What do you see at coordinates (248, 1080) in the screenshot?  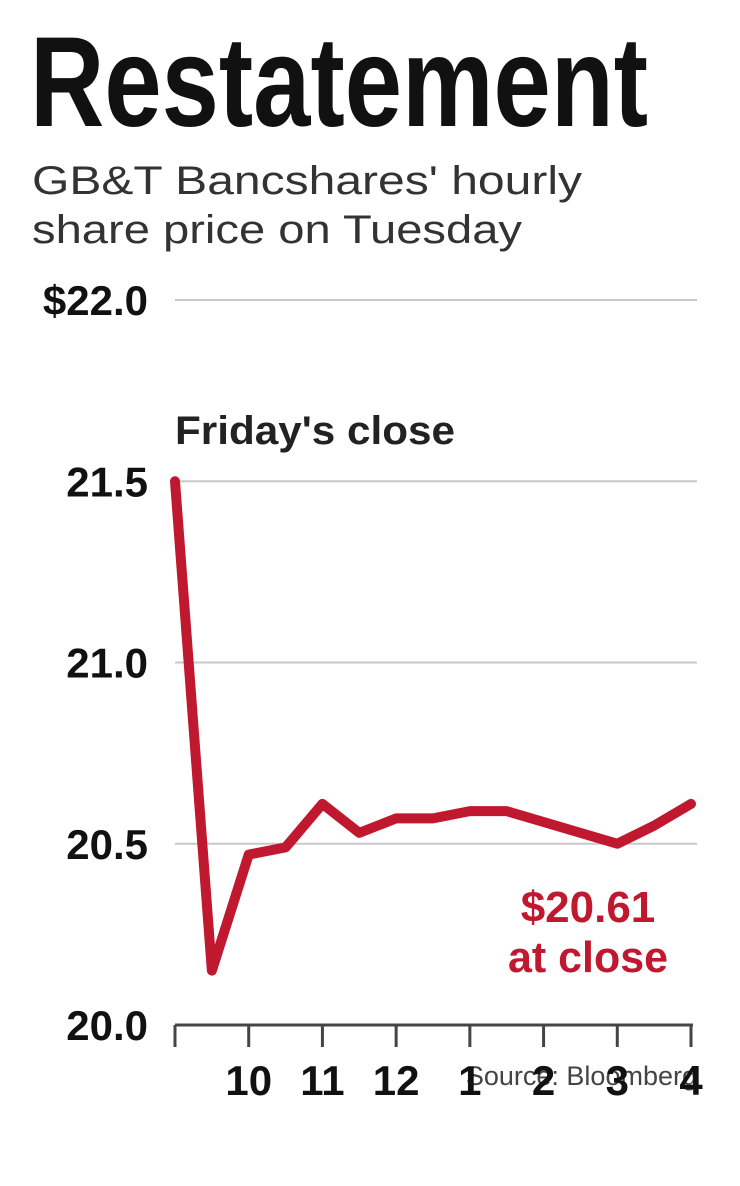 I see `x-tick-label: 10` at bounding box center [248, 1080].